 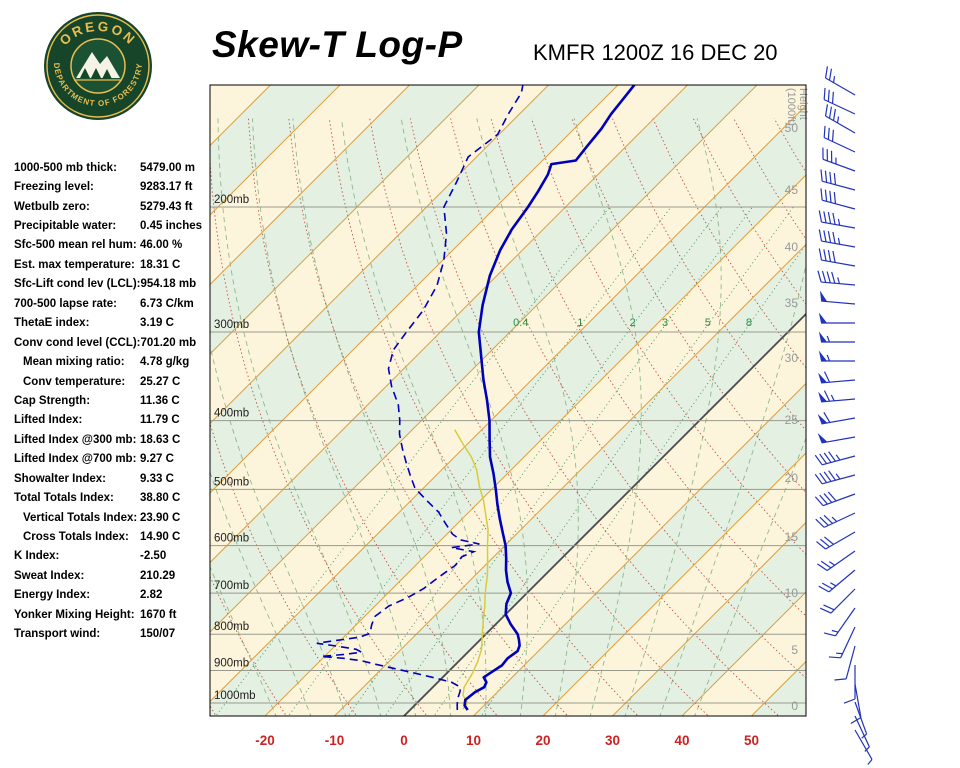 I want to click on index-label: Est. max temperature:, so click(x=74, y=264).